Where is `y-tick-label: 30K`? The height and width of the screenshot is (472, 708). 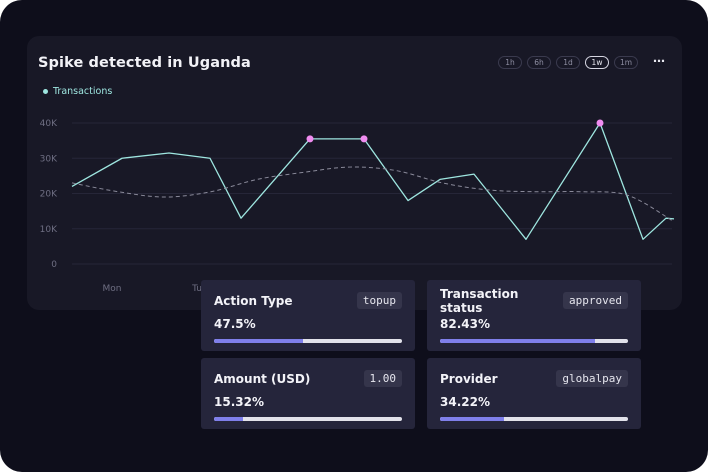 y-tick-label: 30K is located at coordinates (49, 159).